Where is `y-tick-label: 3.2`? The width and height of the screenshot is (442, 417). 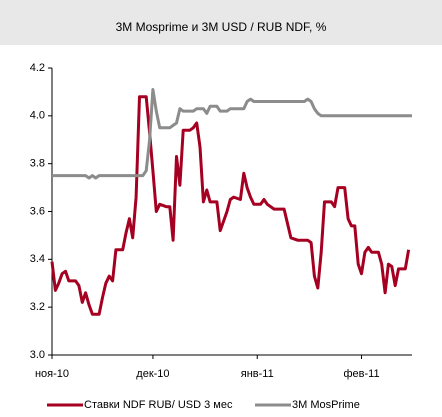
y-tick-label: 3.2 is located at coordinates (37, 307).